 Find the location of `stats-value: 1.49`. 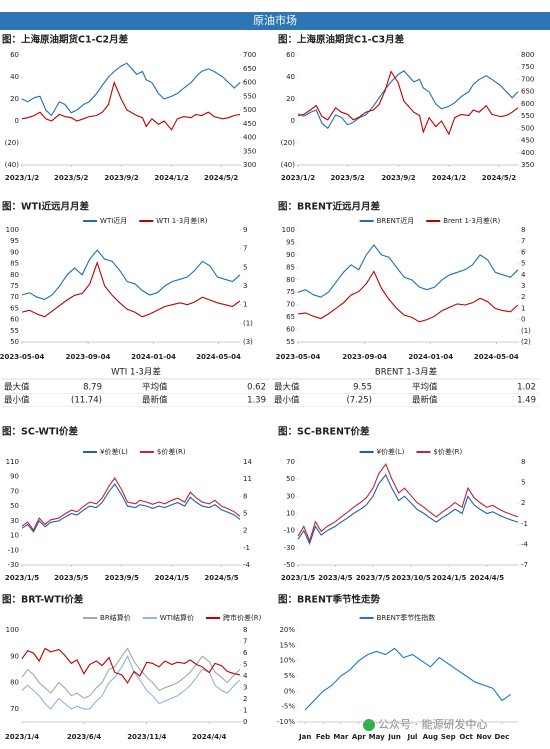

stats-value: 1.49 is located at coordinates (526, 401).